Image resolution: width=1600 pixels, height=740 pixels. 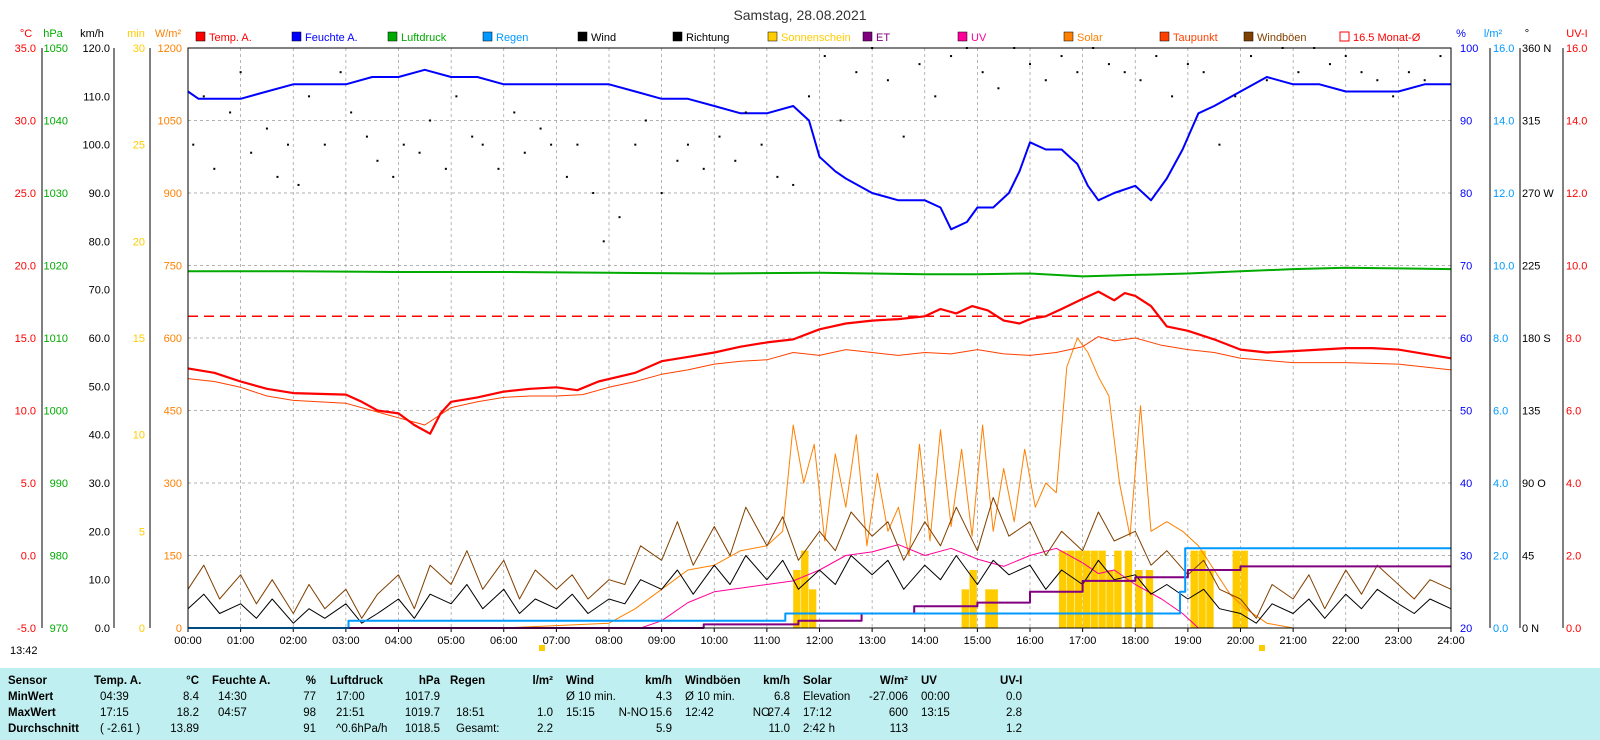 I want to click on y-tick-label: 150, so click(x=173, y=557).